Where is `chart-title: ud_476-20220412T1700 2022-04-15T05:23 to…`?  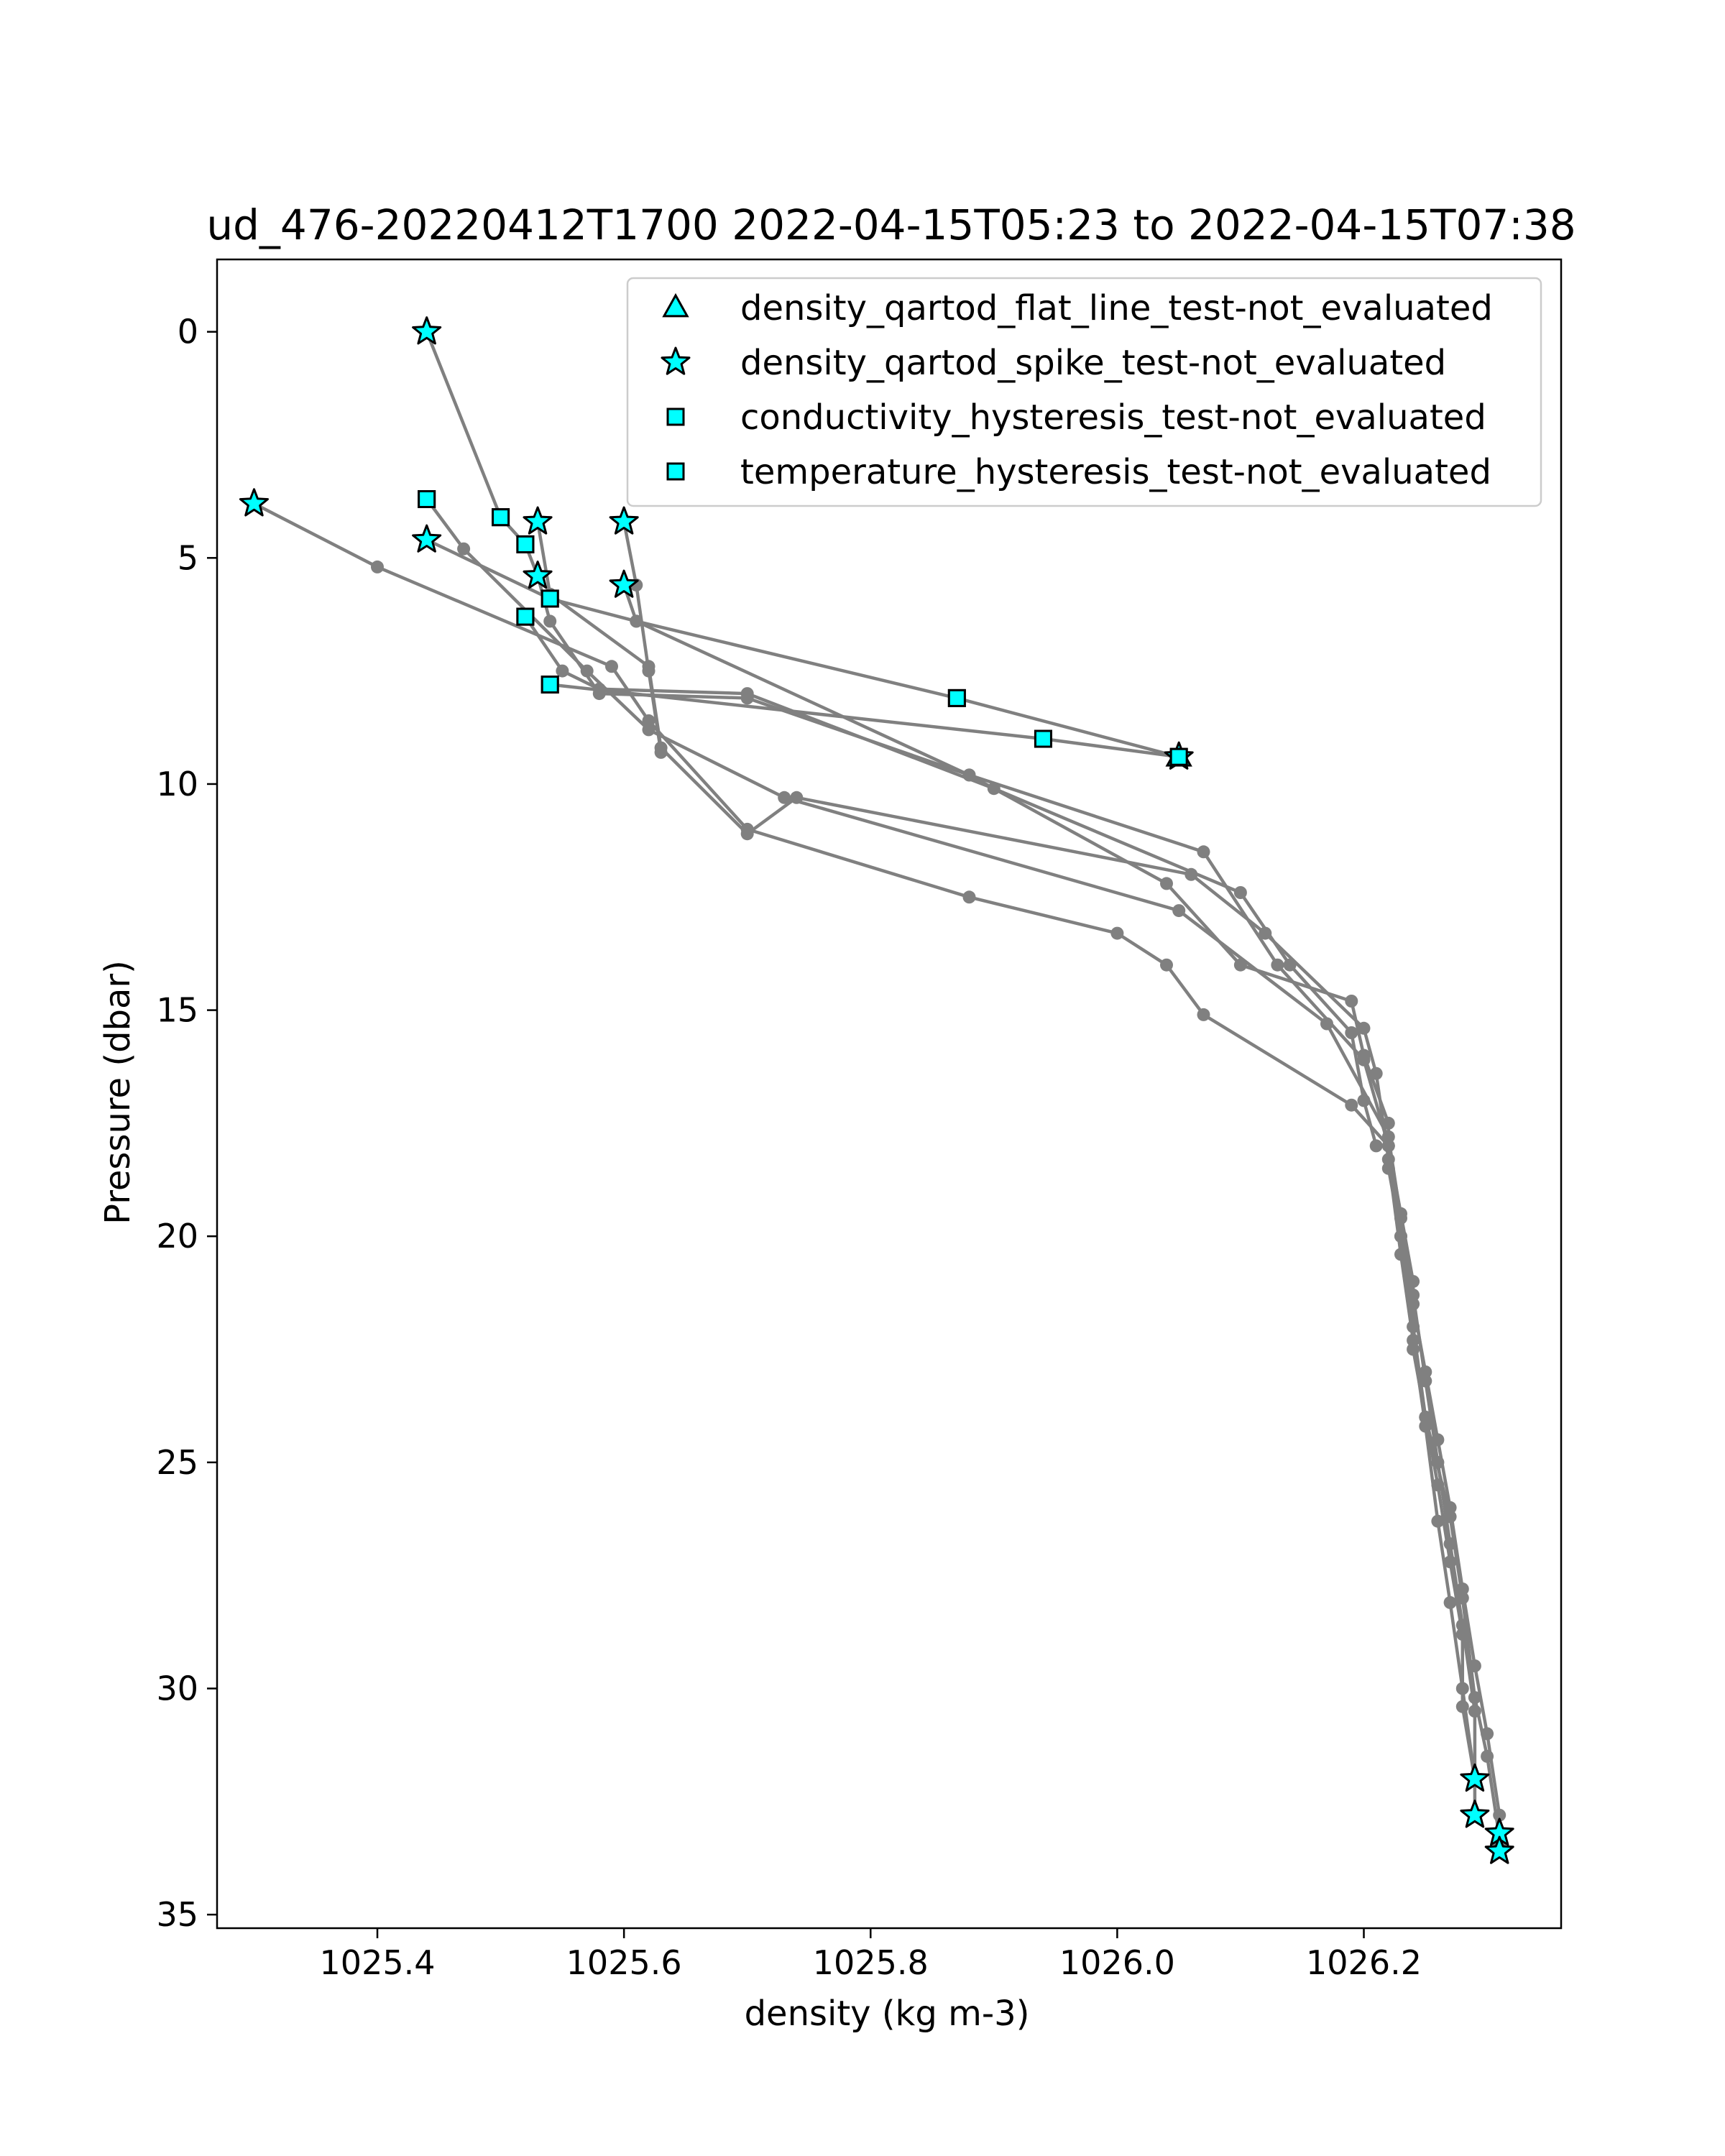 chart-title: ud_476-20220412T1700 2022-04-15T05:23 to… is located at coordinates (891, 225).